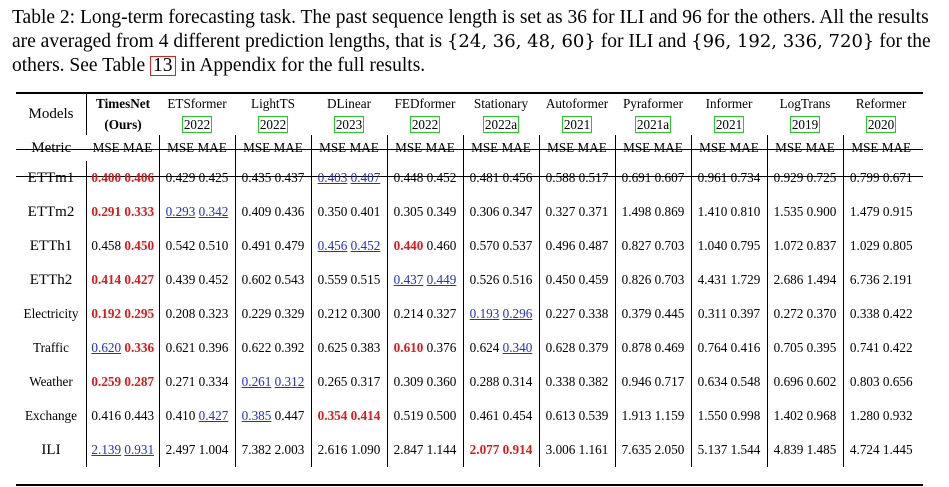 The width and height of the screenshot is (949, 487). Describe the element at coordinates (501, 124) in the screenshot. I see `citation-link: 2022a` at that location.